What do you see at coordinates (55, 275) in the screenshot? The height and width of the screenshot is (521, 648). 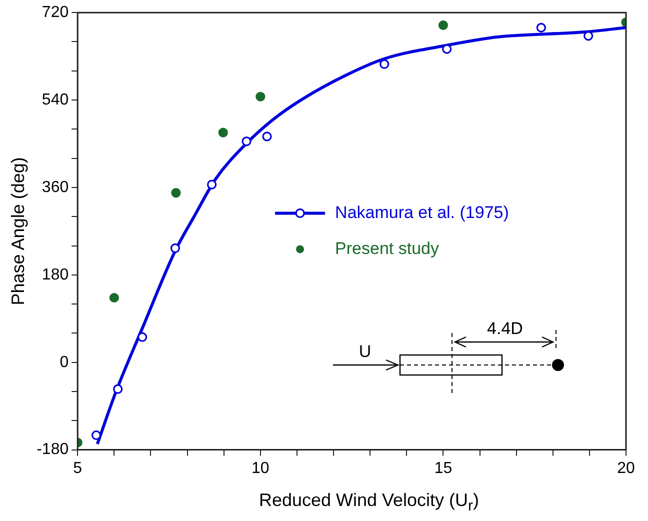 I see `y-tick-label: 180` at bounding box center [55, 275].